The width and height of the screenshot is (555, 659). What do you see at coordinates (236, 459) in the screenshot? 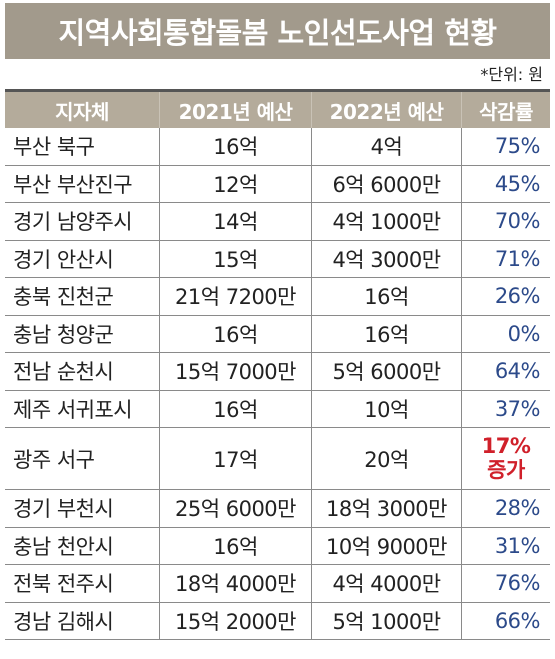
I see `row-budget-2021: 17억` at bounding box center [236, 459].